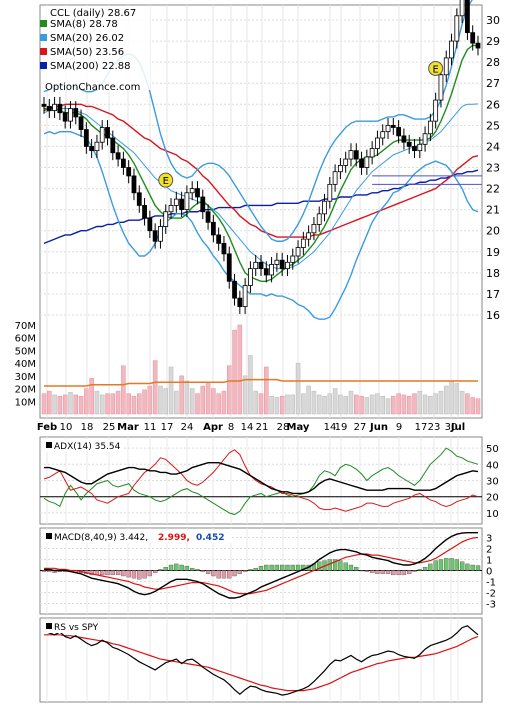 The height and width of the screenshot is (706, 526). Describe the element at coordinates (87, 38) in the screenshot. I see `legend-label: SMA(20) 26.02` at that location.